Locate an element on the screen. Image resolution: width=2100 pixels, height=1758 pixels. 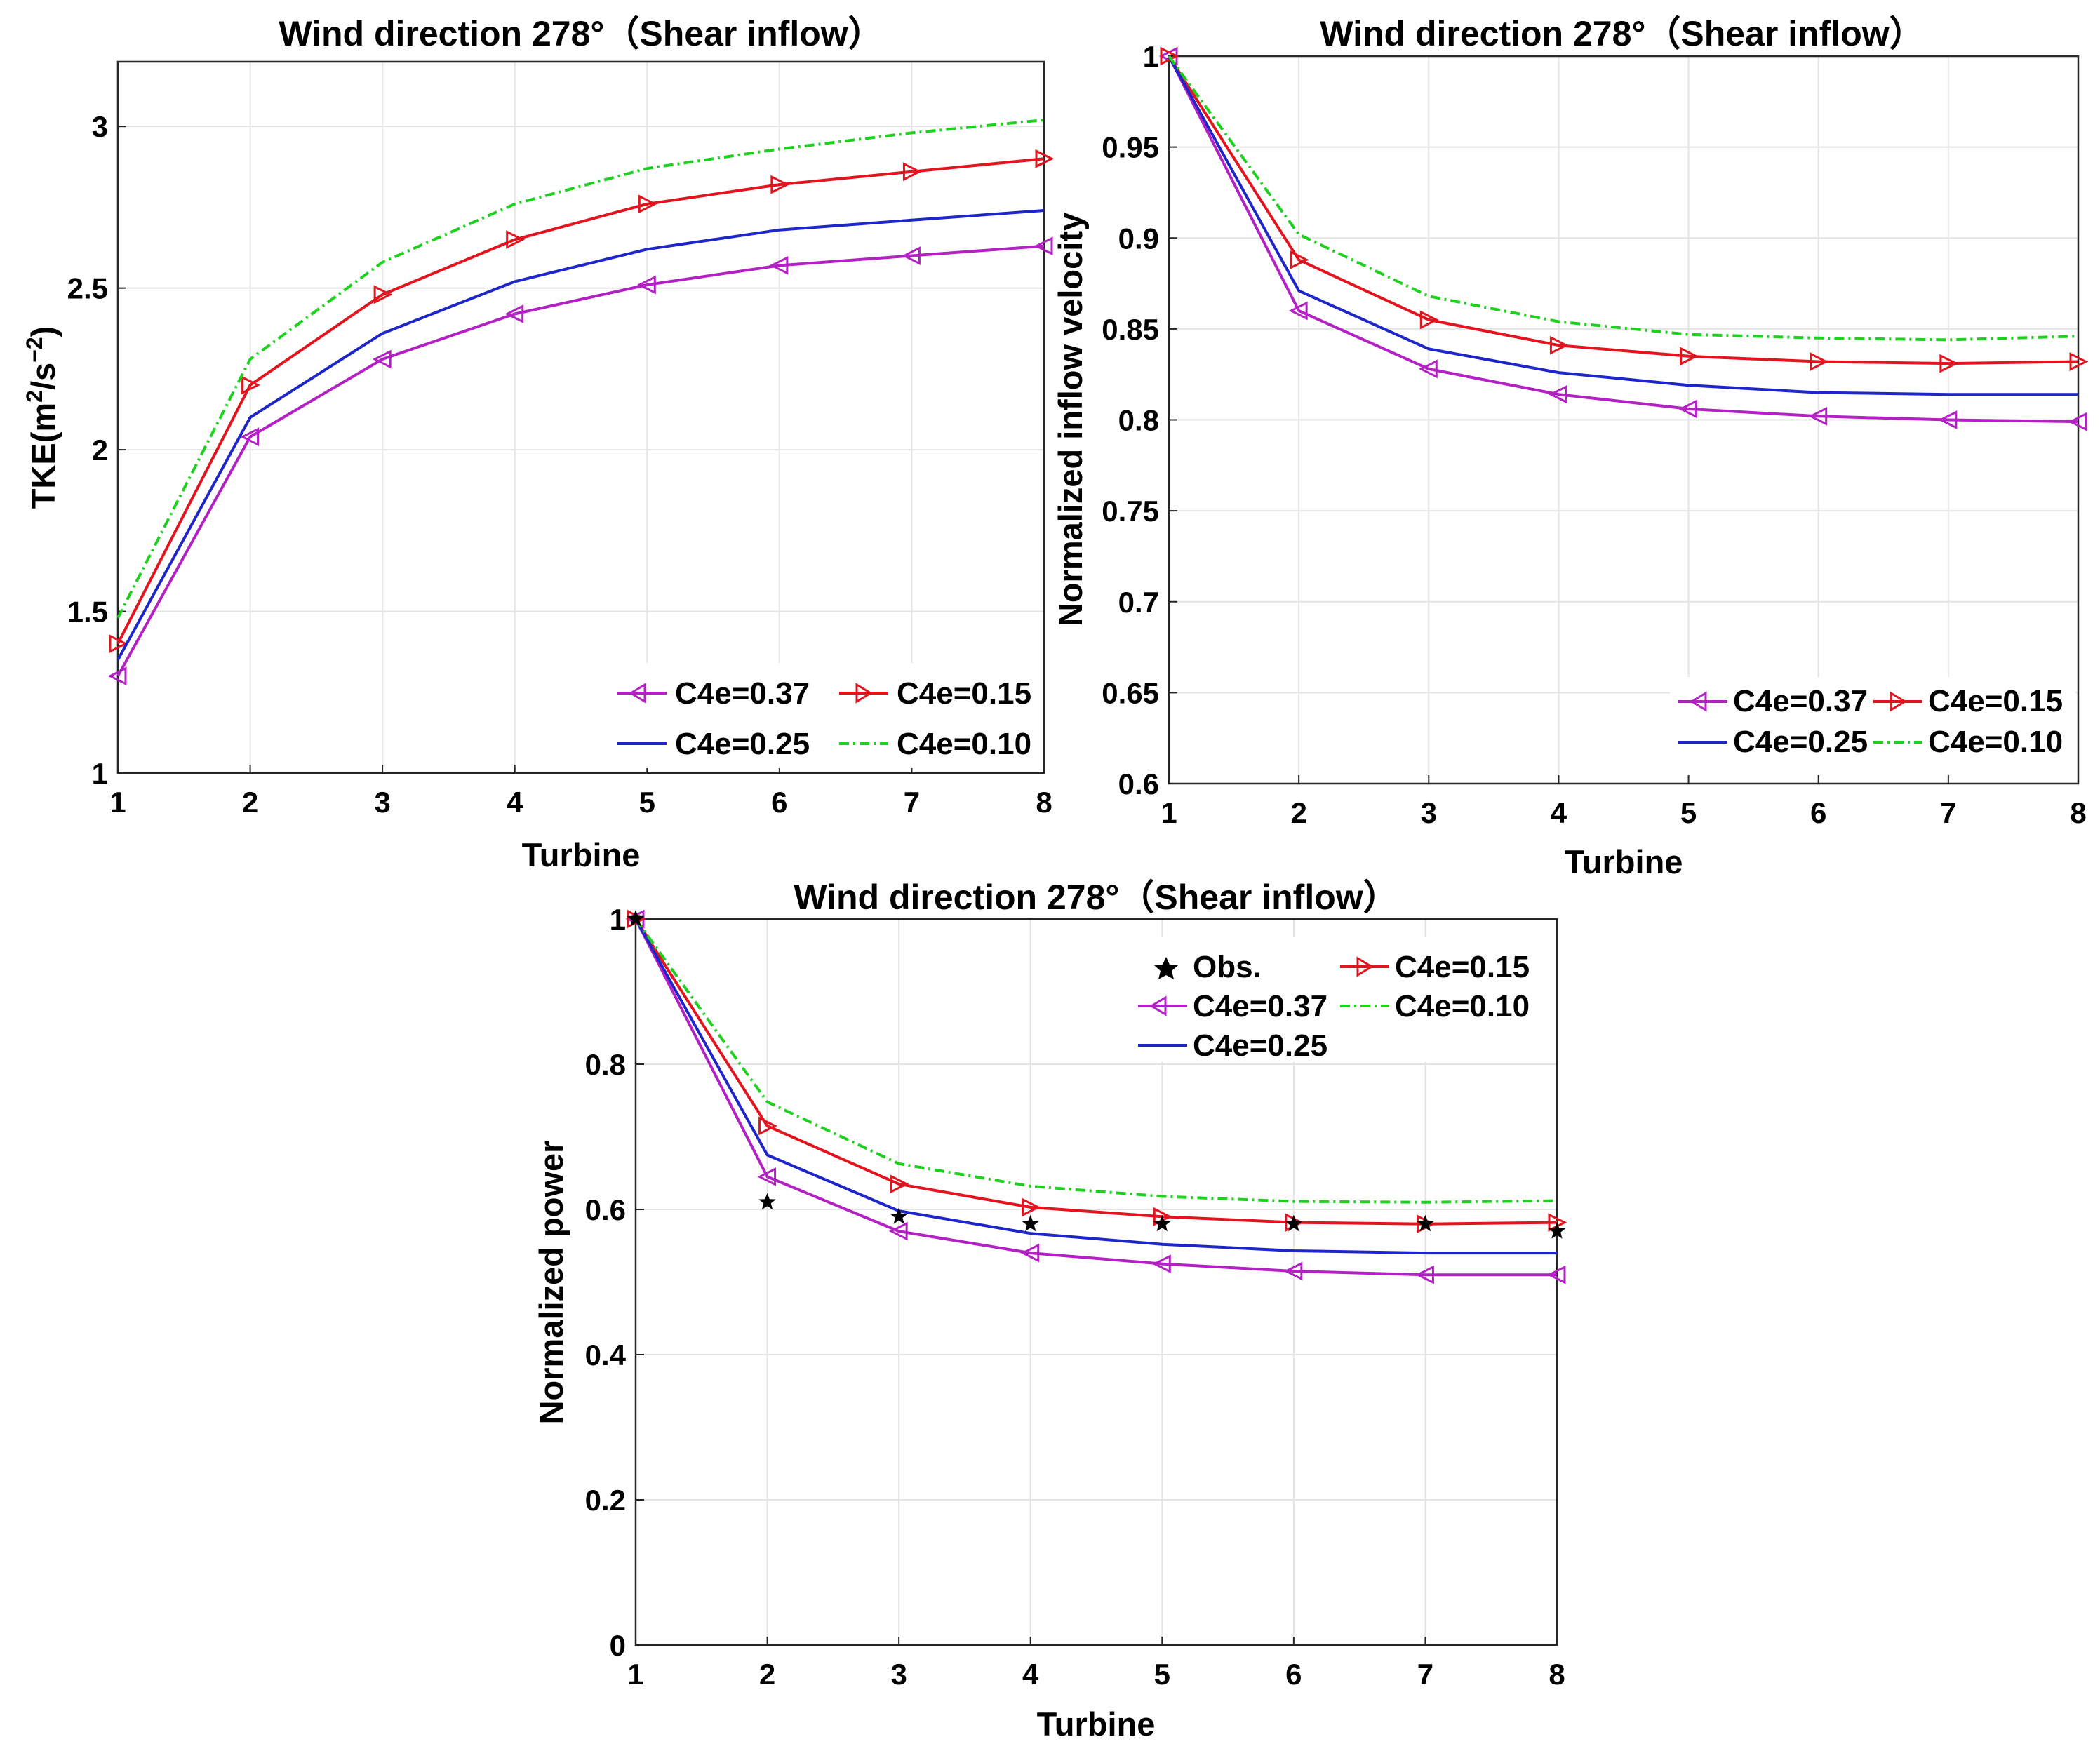
power-series-c4e-0.10 is located at coordinates (1096, 1061).